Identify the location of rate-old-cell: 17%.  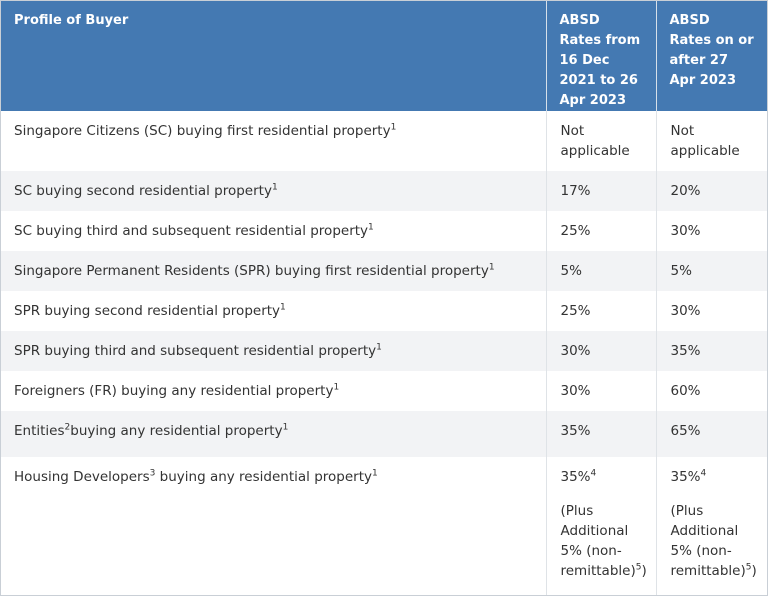
(601, 191).